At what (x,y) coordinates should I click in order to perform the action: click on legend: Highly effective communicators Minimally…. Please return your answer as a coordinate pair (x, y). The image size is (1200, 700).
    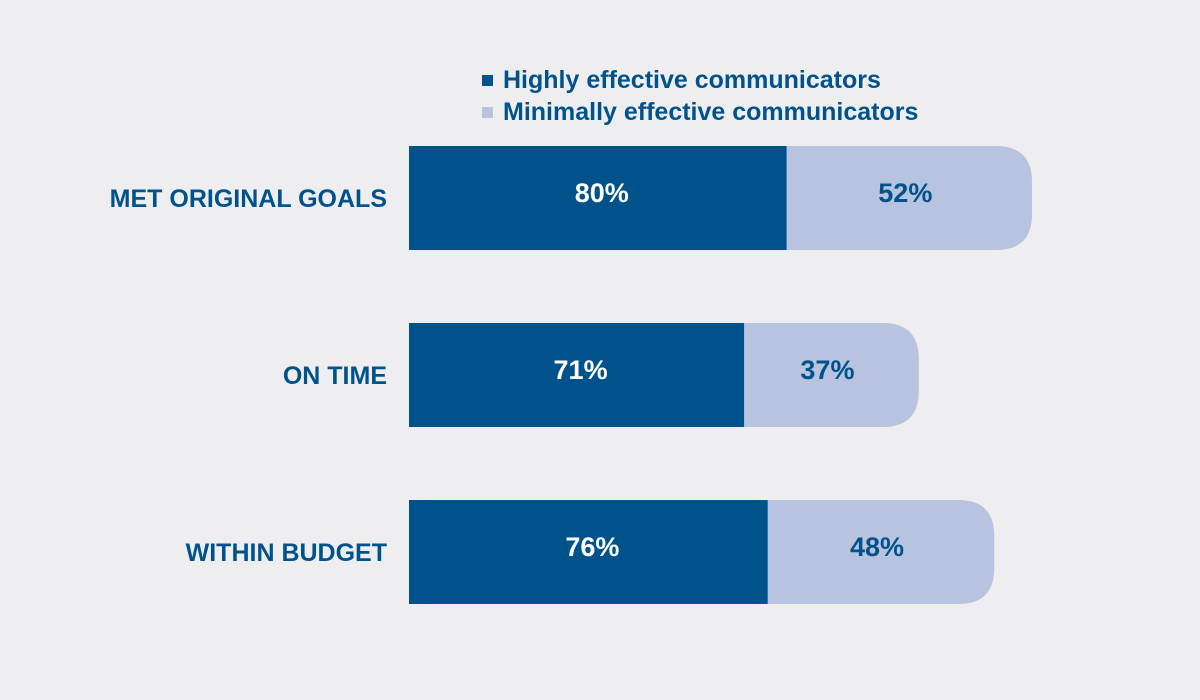
    Looking at the image, I should click on (700, 96).